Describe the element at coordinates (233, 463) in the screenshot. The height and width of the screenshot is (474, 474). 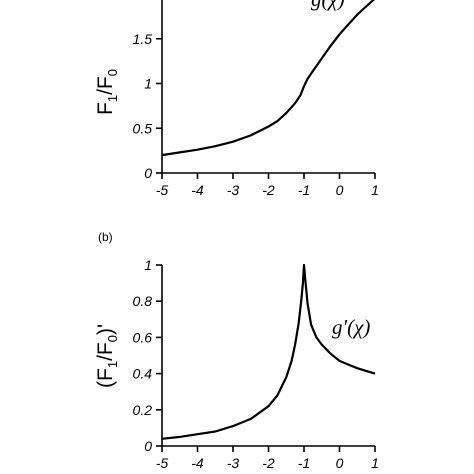
I see `panel-b-x-tick-label: -3` at that location.